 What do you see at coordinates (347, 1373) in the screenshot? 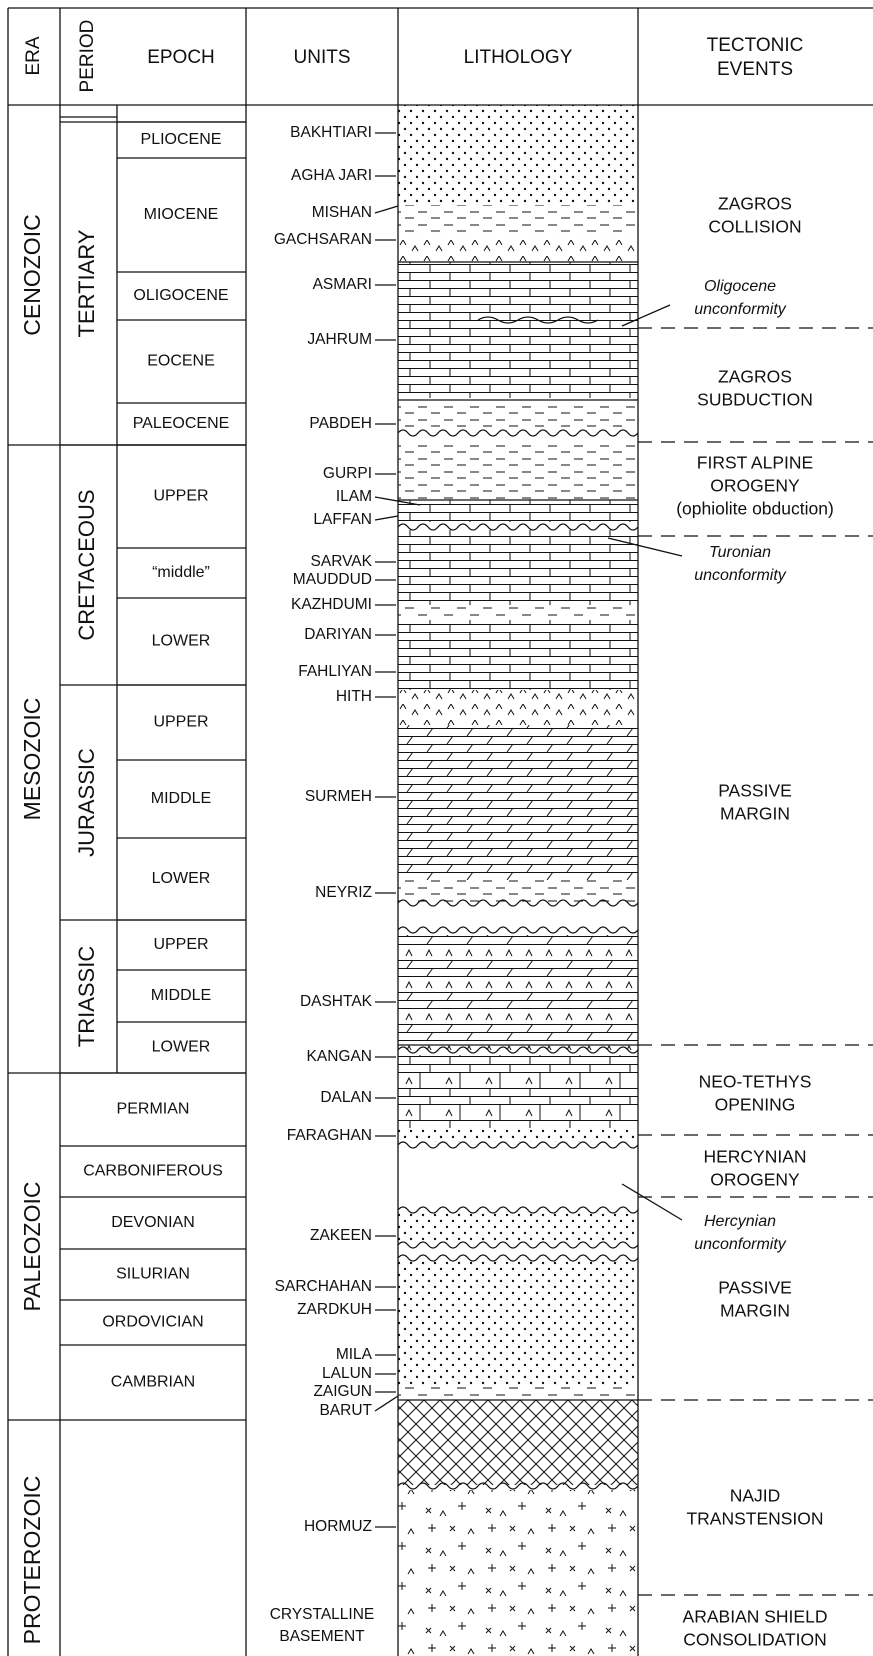
I see `unit-label: LALUN` at bounding box center [347, 1373].